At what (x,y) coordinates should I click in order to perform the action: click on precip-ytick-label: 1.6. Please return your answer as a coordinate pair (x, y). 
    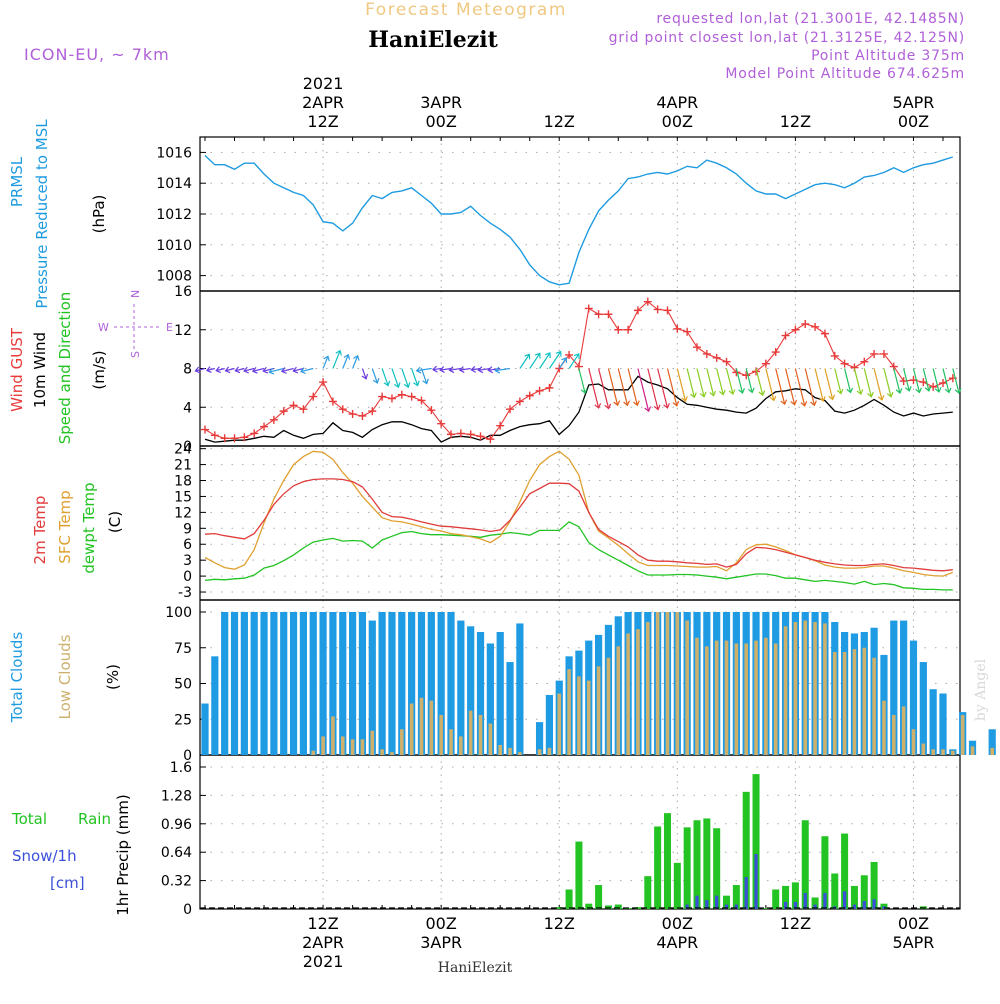
    Looking at the image, I should click on (181, 768).